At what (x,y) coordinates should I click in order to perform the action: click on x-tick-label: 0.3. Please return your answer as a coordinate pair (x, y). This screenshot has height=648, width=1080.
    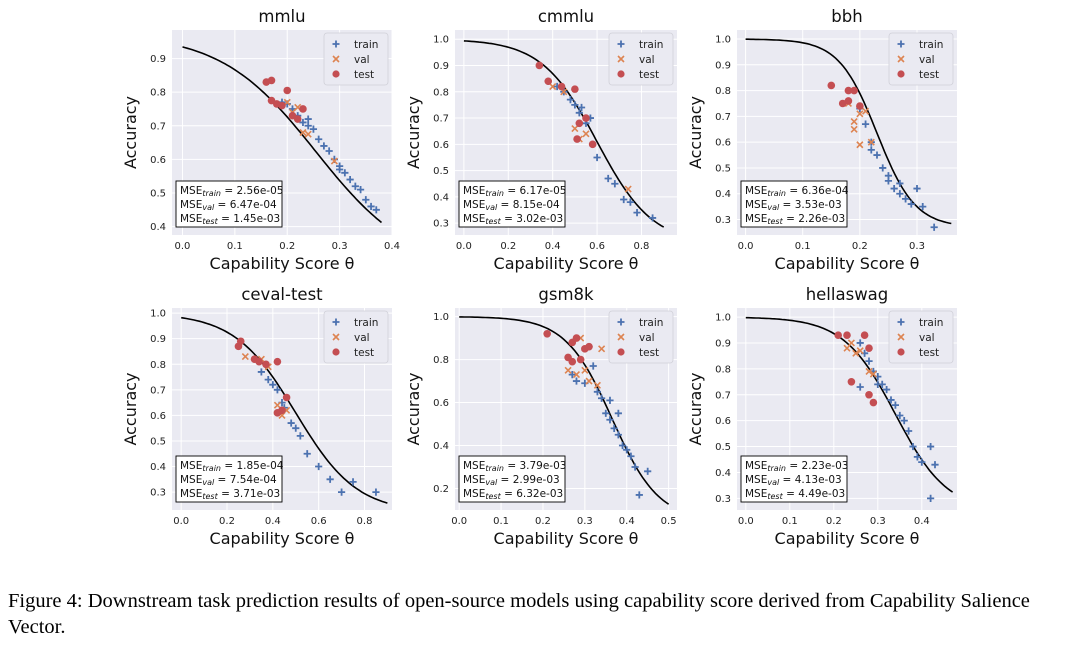
    Looking at the image, I should click on (917, 246).